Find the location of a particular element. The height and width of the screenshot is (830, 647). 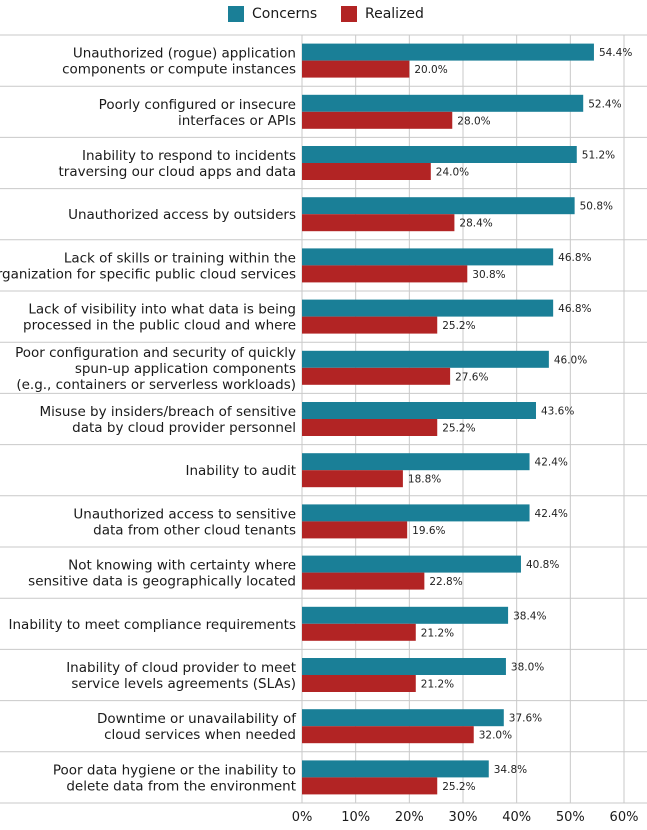

value-label-concerns-14: 34.8% is located at coordinates (510, 770).